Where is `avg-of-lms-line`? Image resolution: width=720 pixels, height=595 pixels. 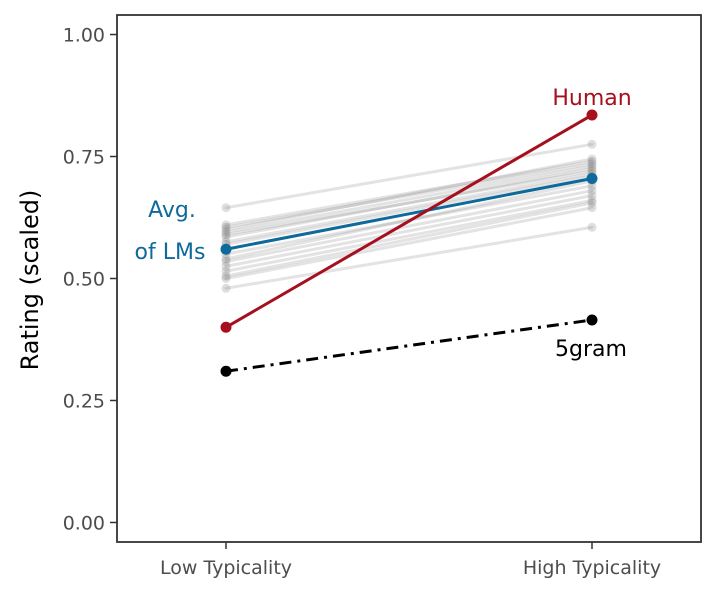
avg-of-lms-line is located at coordinates (409, 213).